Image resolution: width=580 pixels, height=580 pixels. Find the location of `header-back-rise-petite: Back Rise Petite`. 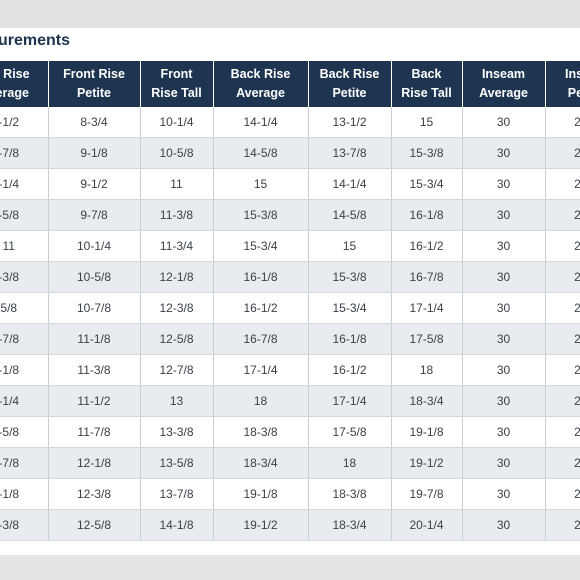

header-back-rise-petite: Back Rise Petite is located at coordinates (350, 84).